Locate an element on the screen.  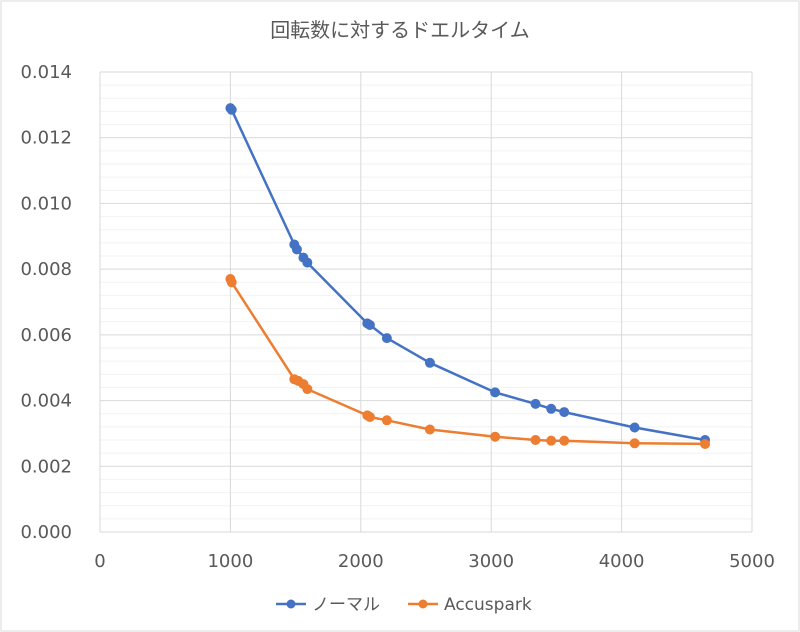
y-tick-label: 0.002 is located at coordinates (46, 466).